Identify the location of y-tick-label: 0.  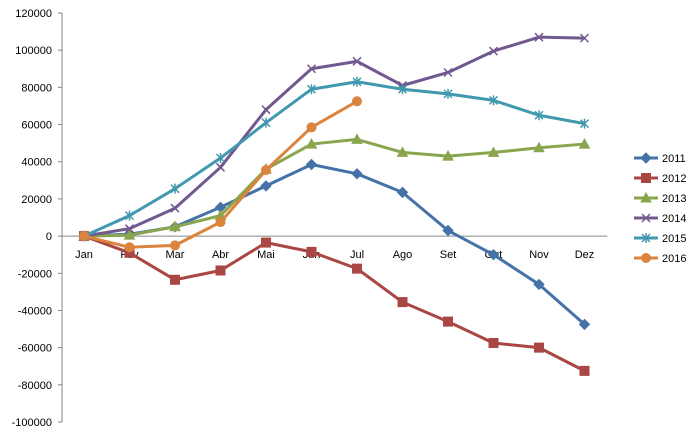
(49, 237).